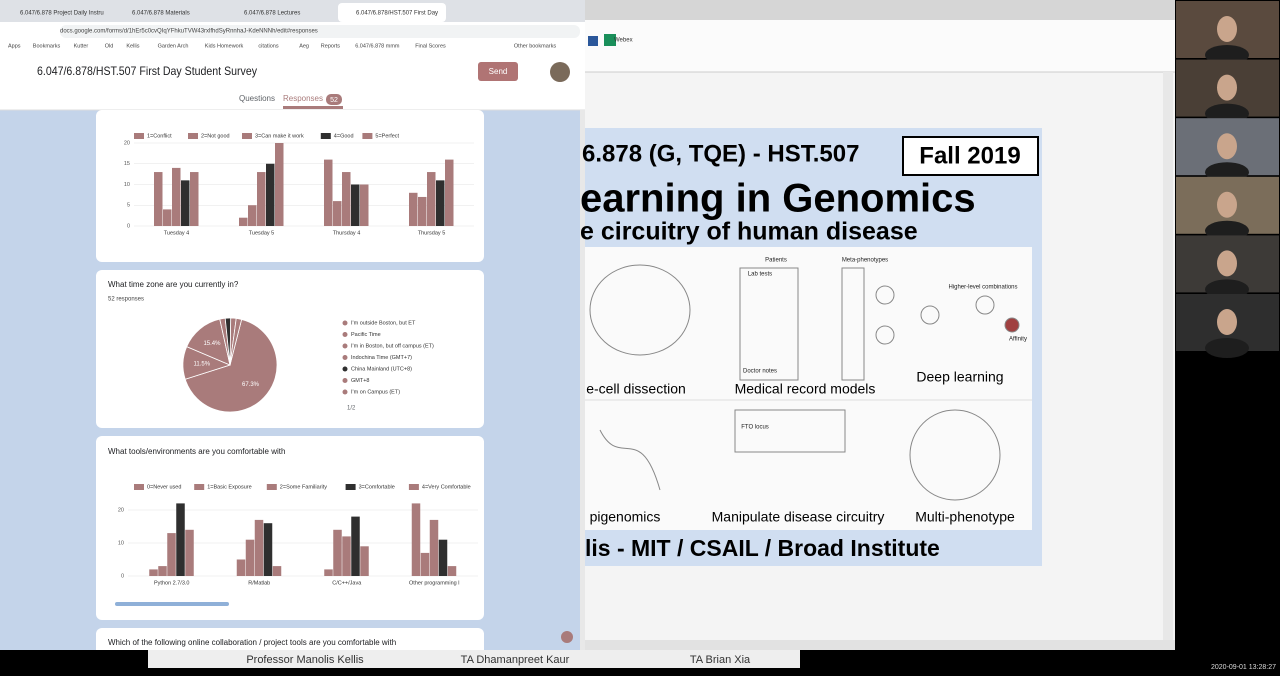 This screenshot has height=676, width=1280. I want to click on tab-responses: Responses, so click(303, 98).